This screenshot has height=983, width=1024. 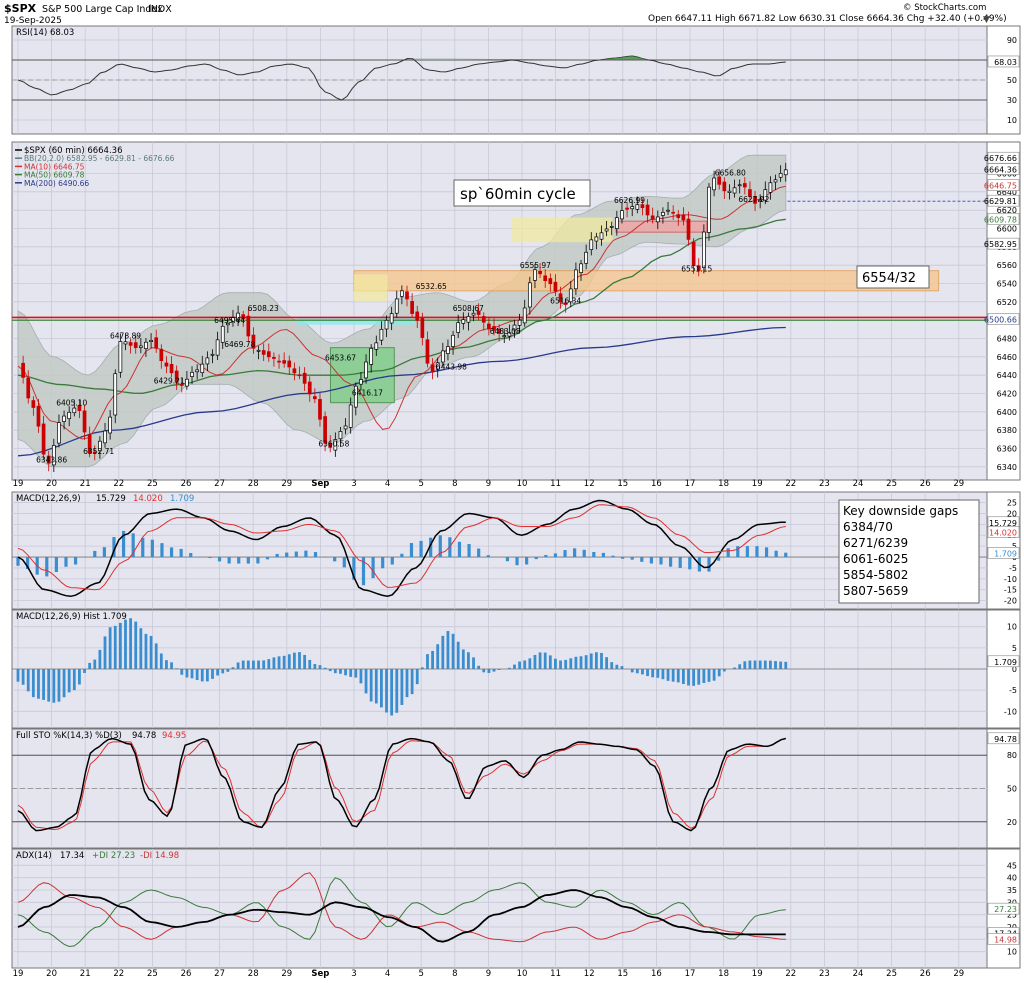 What do you see at coordinates (353, 974) in the screenshot?
I see `x-axis-label-bottom: 3` at bounding box center [353, 974].